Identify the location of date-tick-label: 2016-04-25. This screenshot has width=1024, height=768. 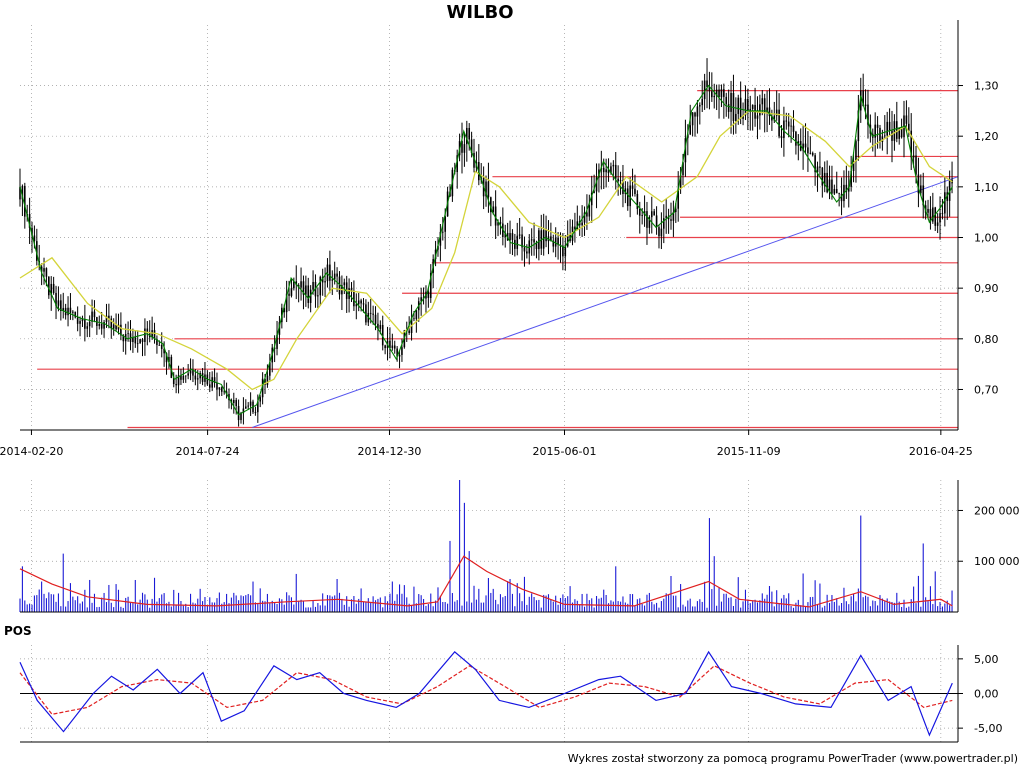
(941, 451).